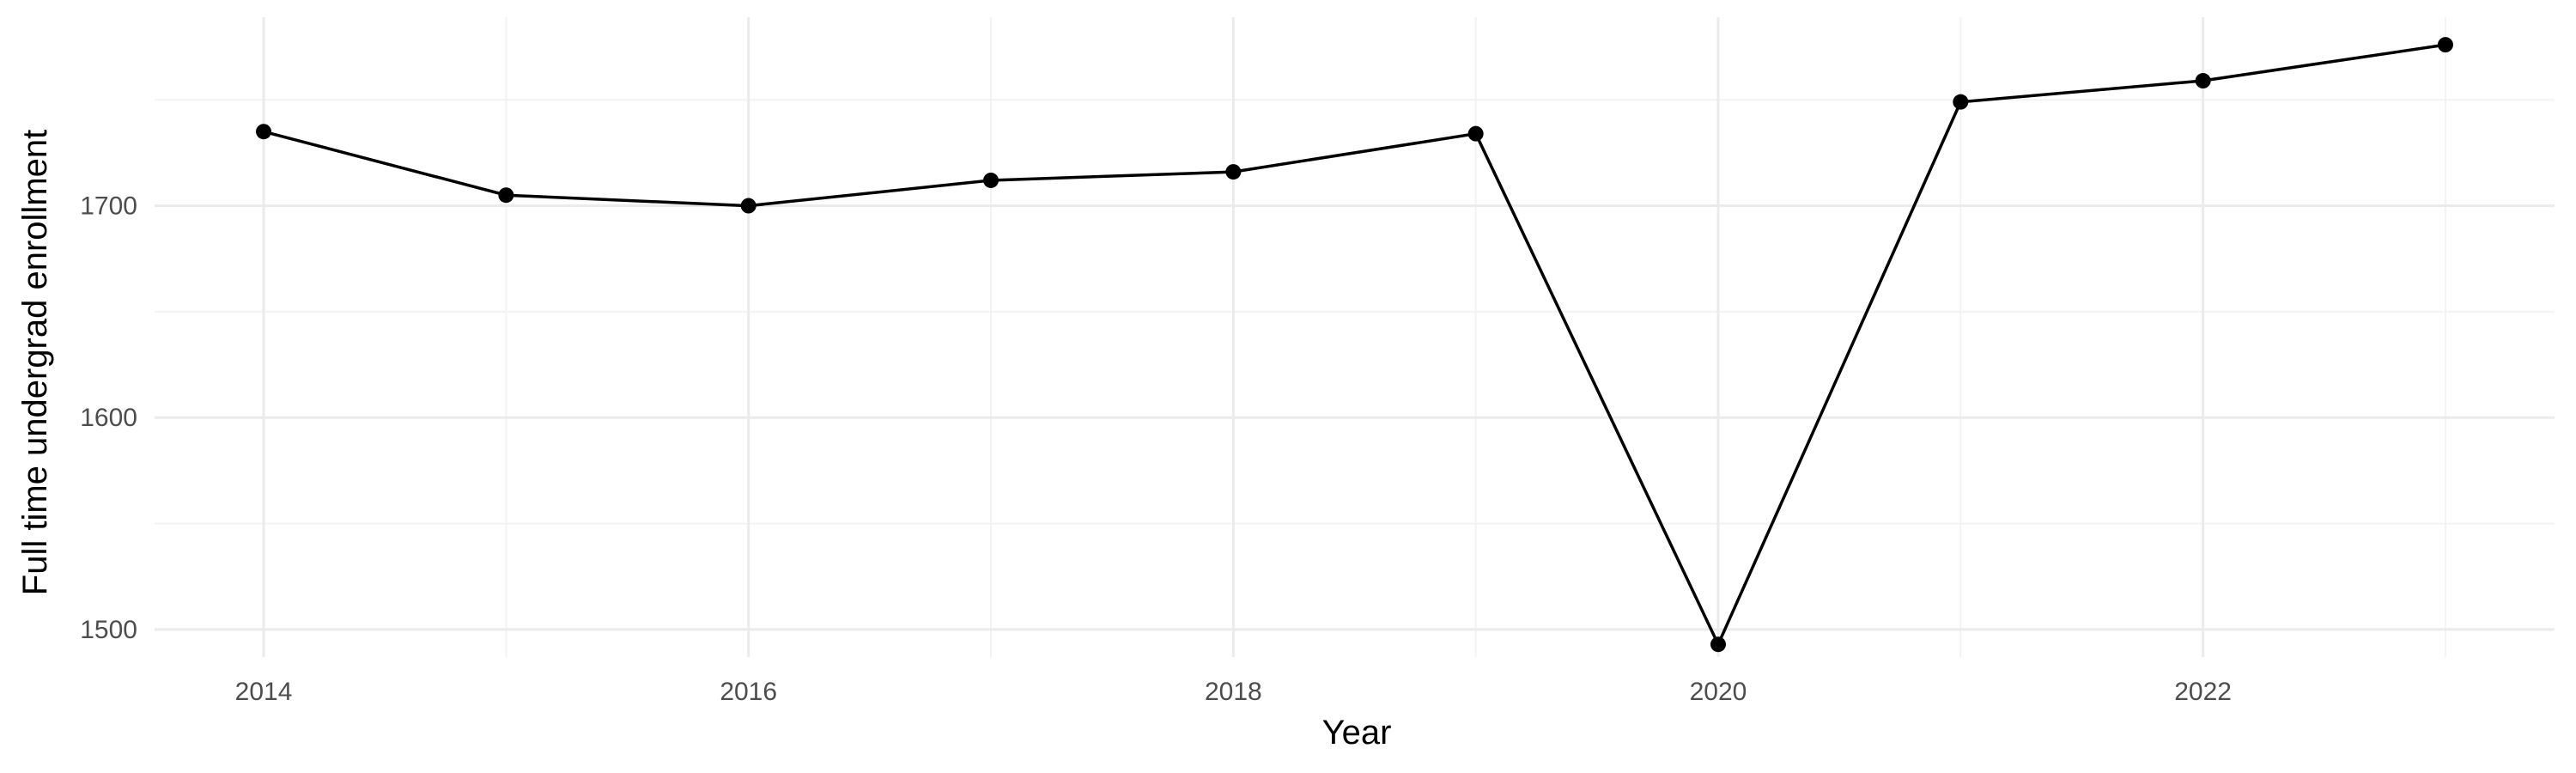 This screenshot has width=2576, height=773. What do you see at coordinates (748, 692) in the screenshot?
I see `x-tick-label: 2016` at bounding box center [748, 692].